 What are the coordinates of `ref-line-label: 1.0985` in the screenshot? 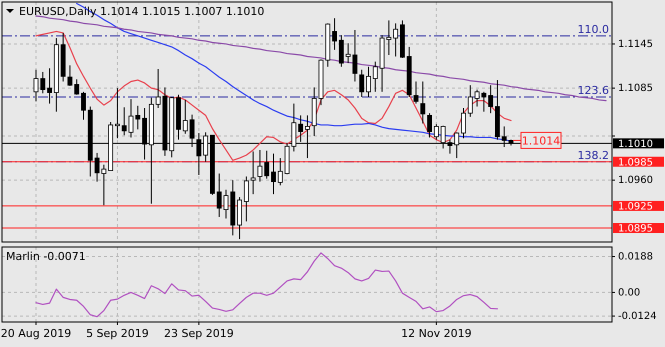 It's located at (635, 162).